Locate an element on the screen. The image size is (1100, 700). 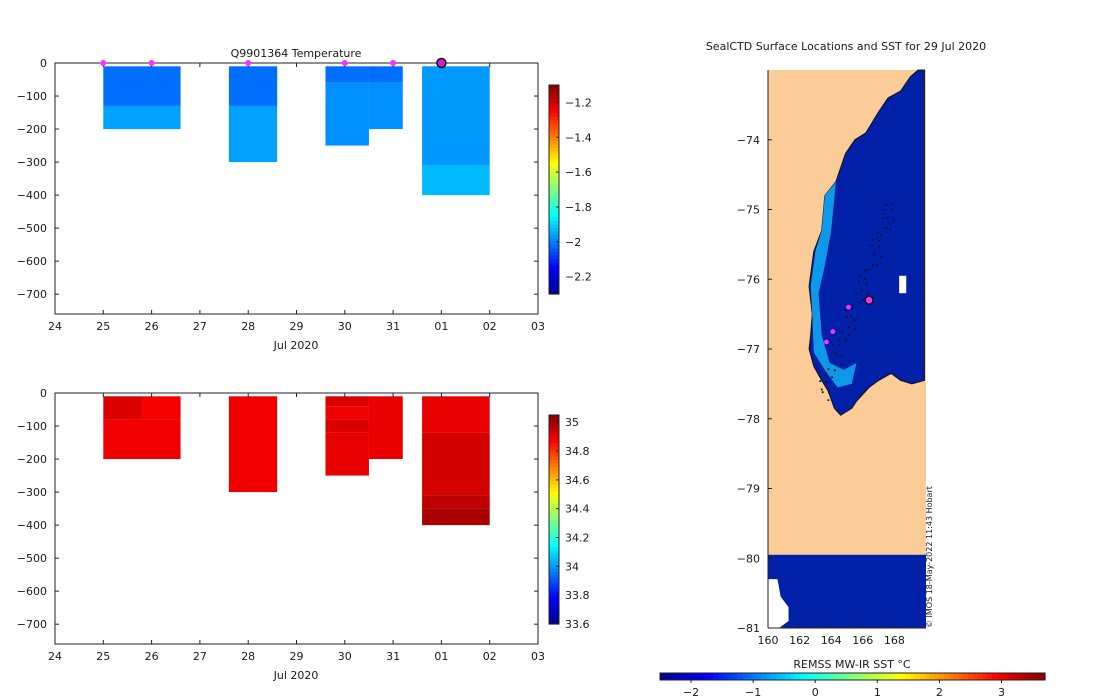
temperature-xlabel: Jul 2020 is located at coordinates (296, 345).